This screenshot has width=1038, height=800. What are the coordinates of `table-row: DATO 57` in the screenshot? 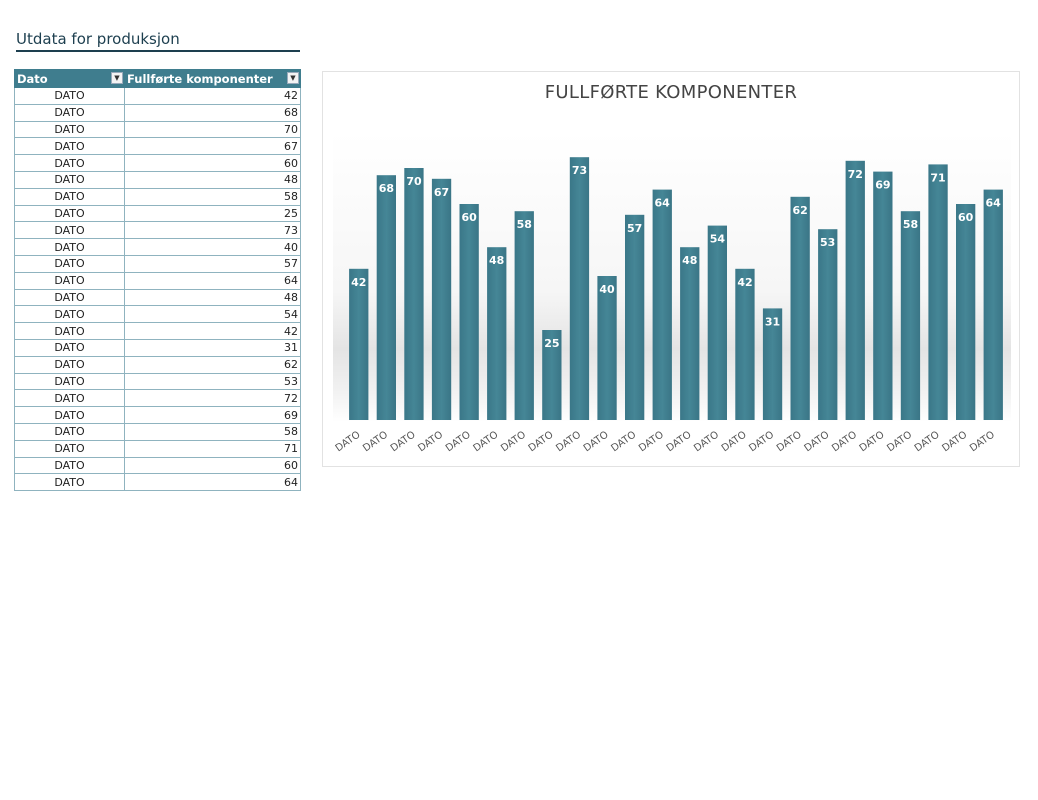 It's located at (157, 264).